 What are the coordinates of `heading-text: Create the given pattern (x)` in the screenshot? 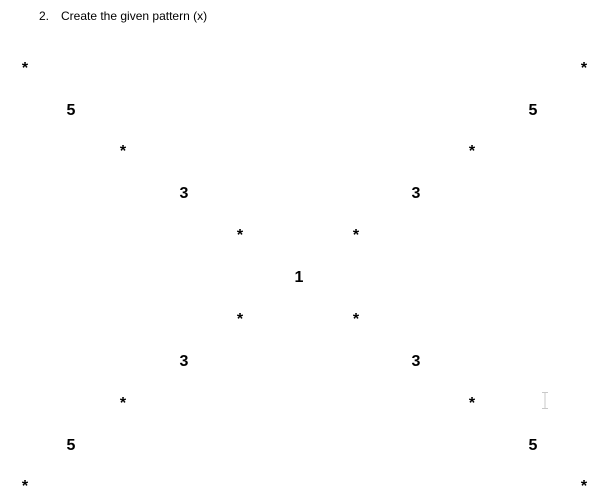 It's located at (134, 16).